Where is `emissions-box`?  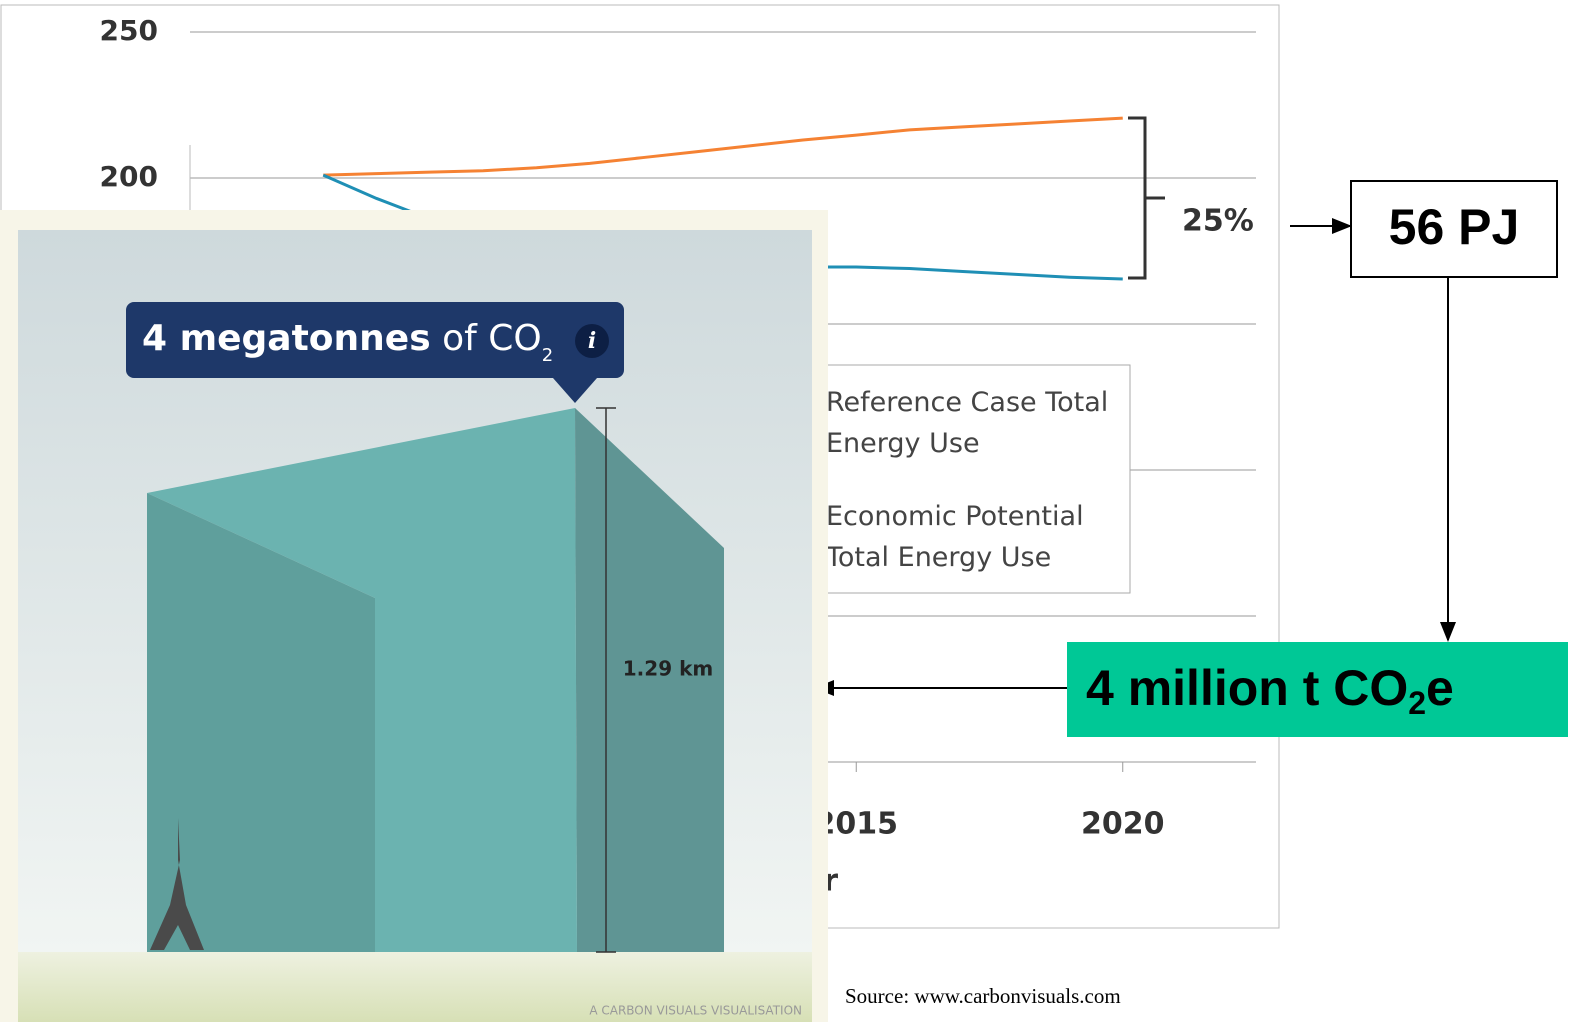 emissions-box is located at coordinates (1317, 689).